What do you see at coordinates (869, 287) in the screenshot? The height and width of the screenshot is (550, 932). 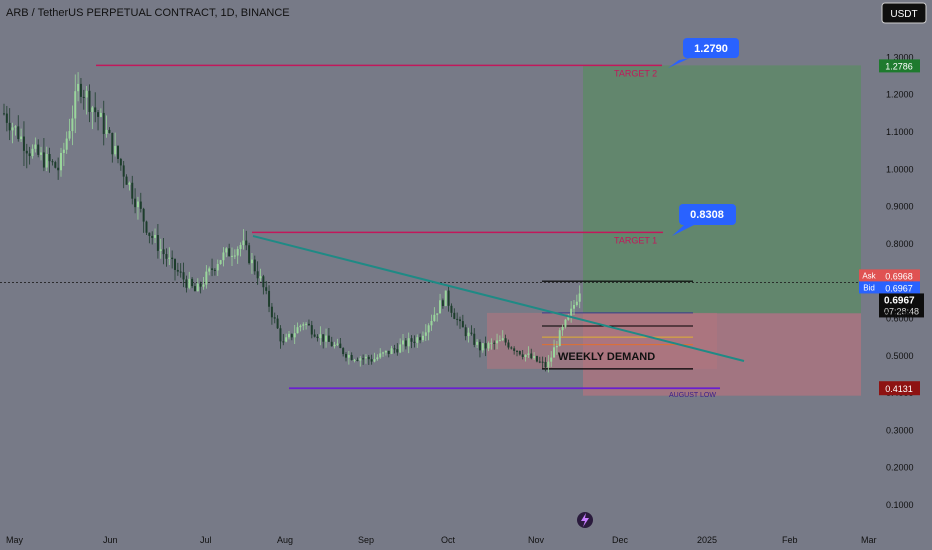 I see `bid-label: Bid` at bounding box center [869, 287].